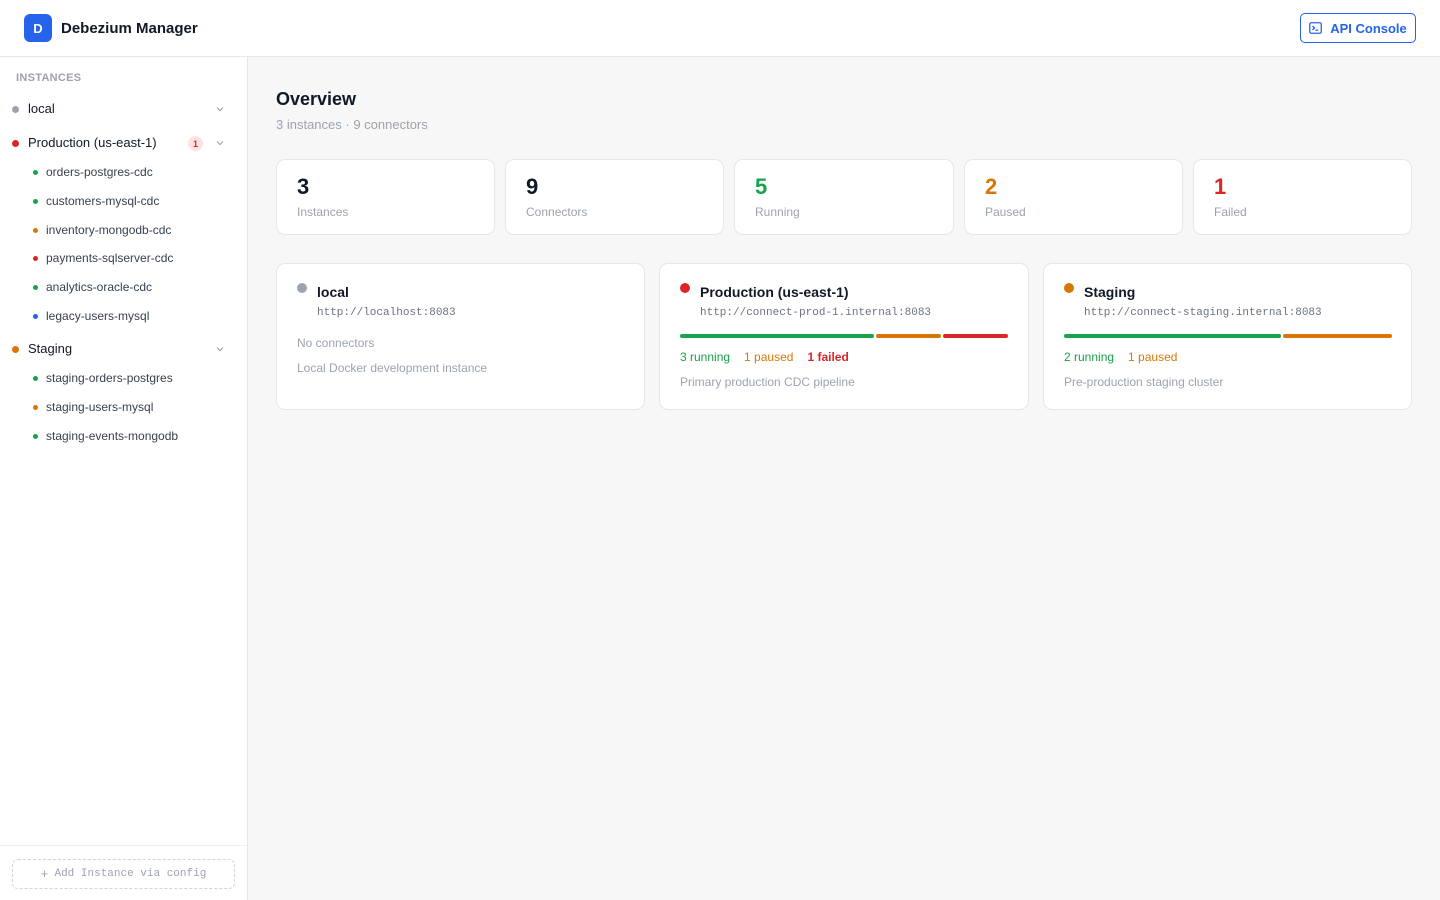 The width and height of the screenshot is (1440, 900). What do you see at coordinates (1220, 186) in the screenshot?
I see `stat-value: 1` at bounding box center [1220, 186].